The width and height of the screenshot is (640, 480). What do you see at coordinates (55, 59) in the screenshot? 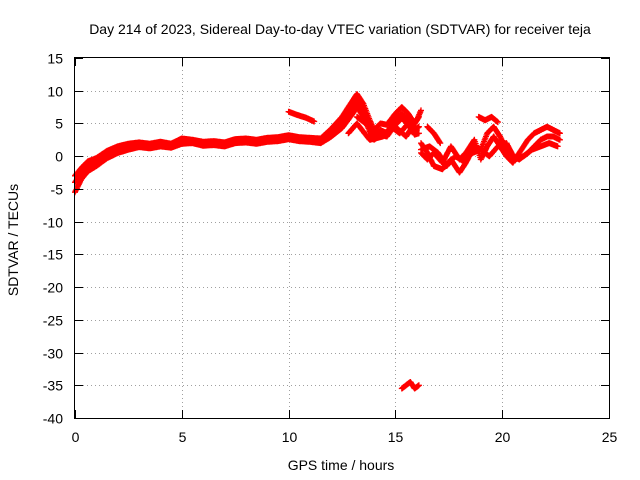
I see `y-tick-label: 15` at bounding box center [55, 59].